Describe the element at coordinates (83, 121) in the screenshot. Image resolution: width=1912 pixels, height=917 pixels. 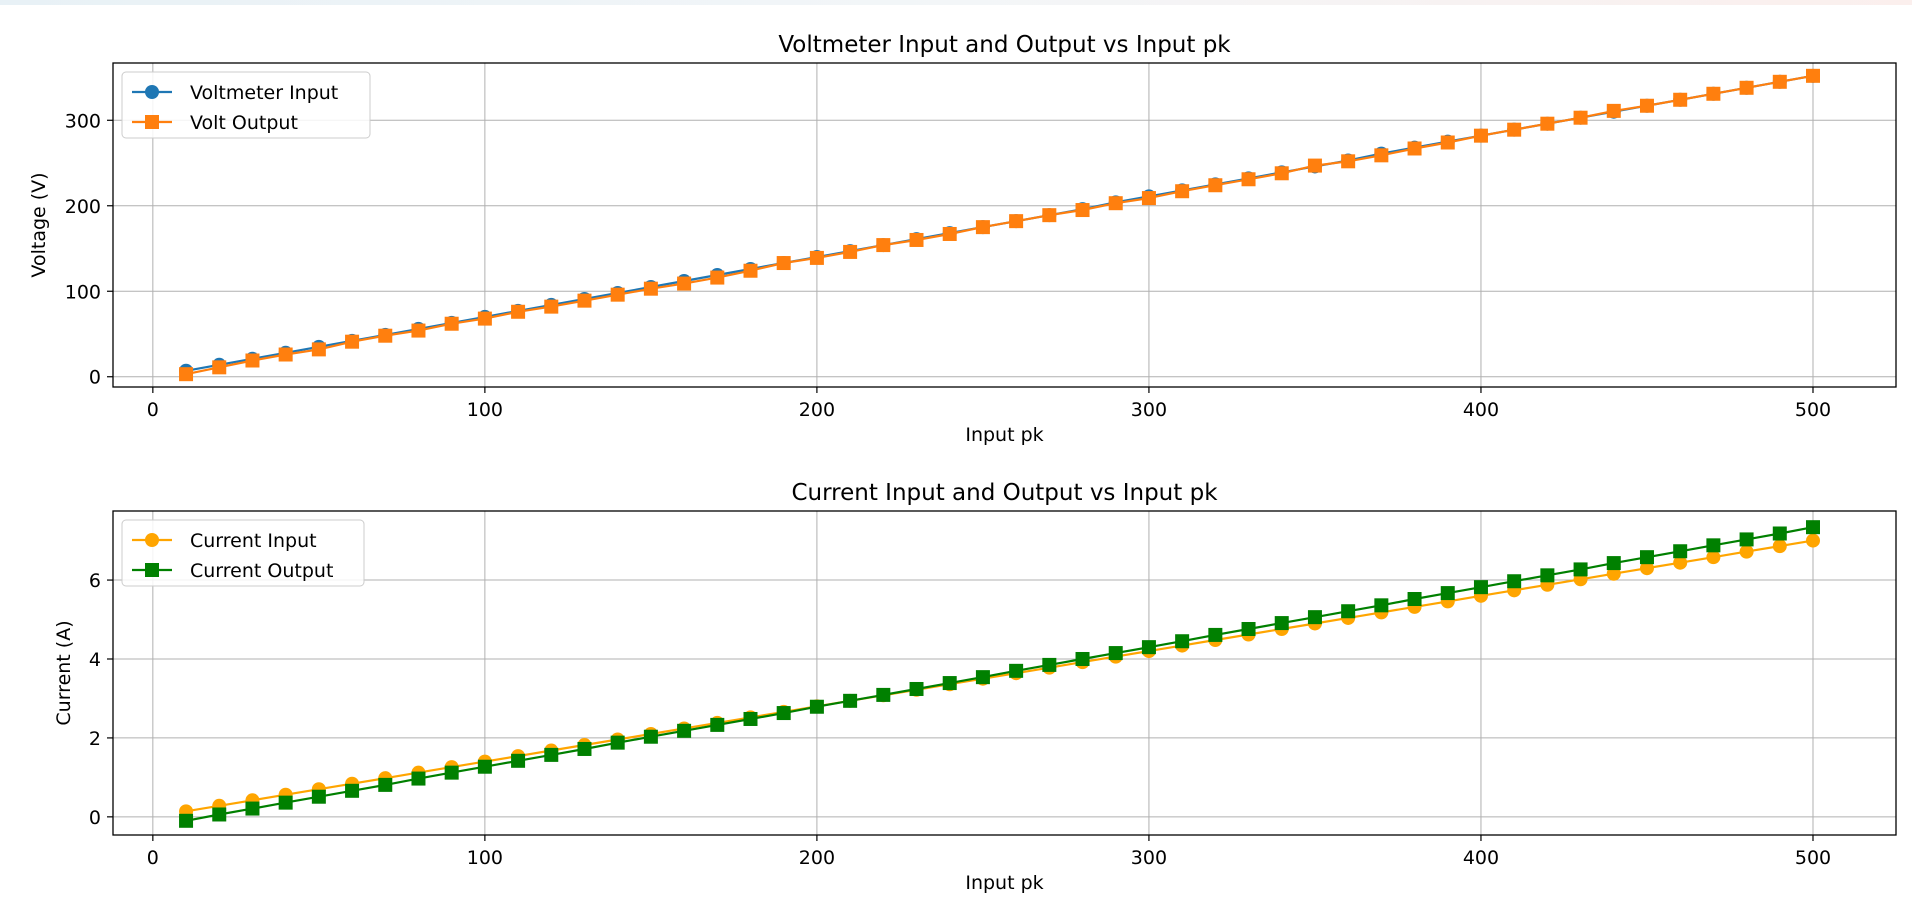
I see `y-tick-label: 300` at that location.